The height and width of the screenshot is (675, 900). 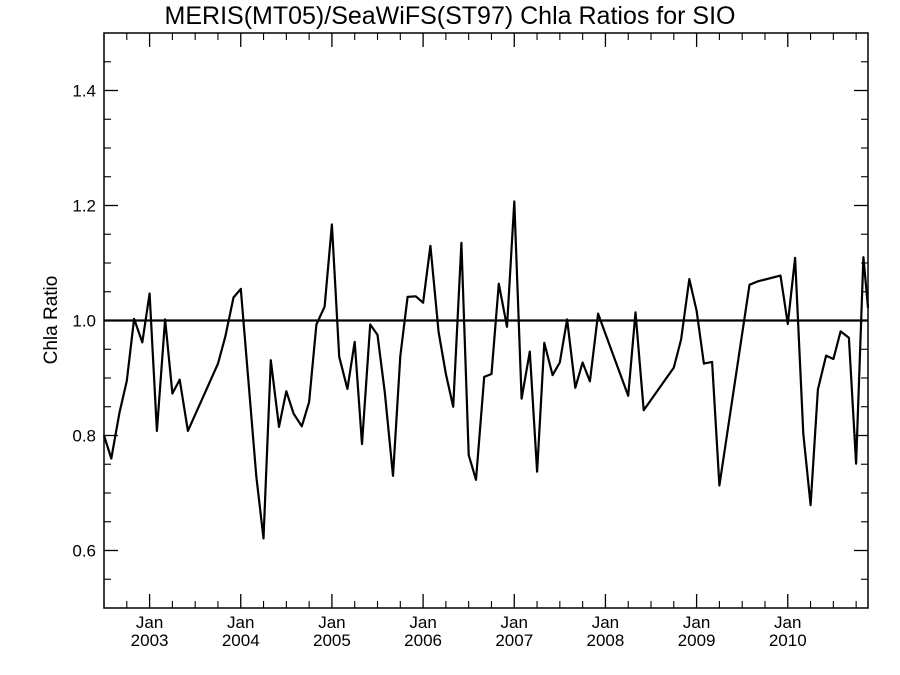 I want to click on x-tick-year-label: 2006, so click(x=423, y=640).